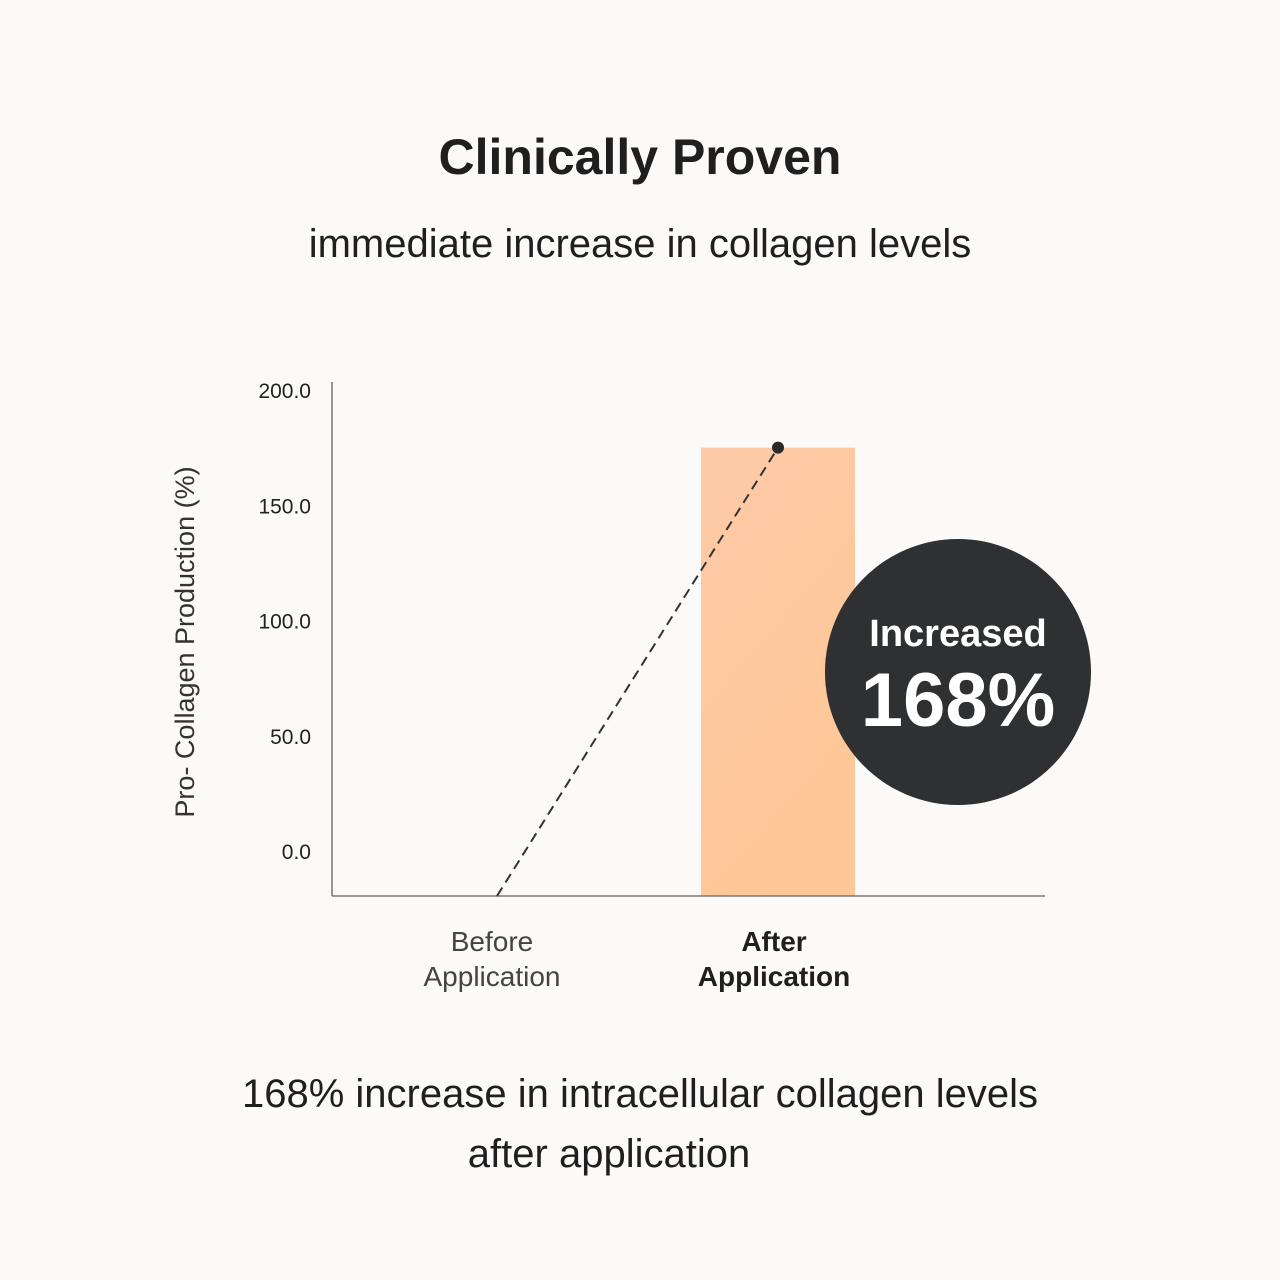  I want to click on increase-badge: Increased 168%, so click(958, 672).